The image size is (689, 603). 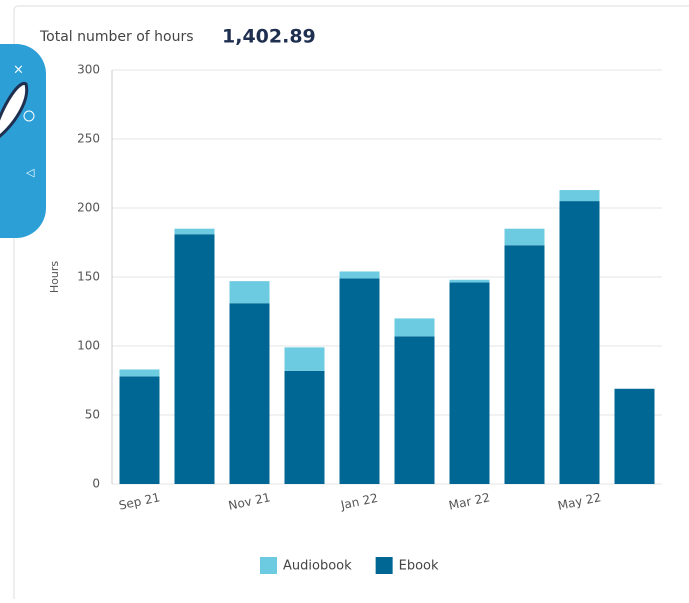 I want to click on y-tick-label: 250, so click(x=88, y=139).